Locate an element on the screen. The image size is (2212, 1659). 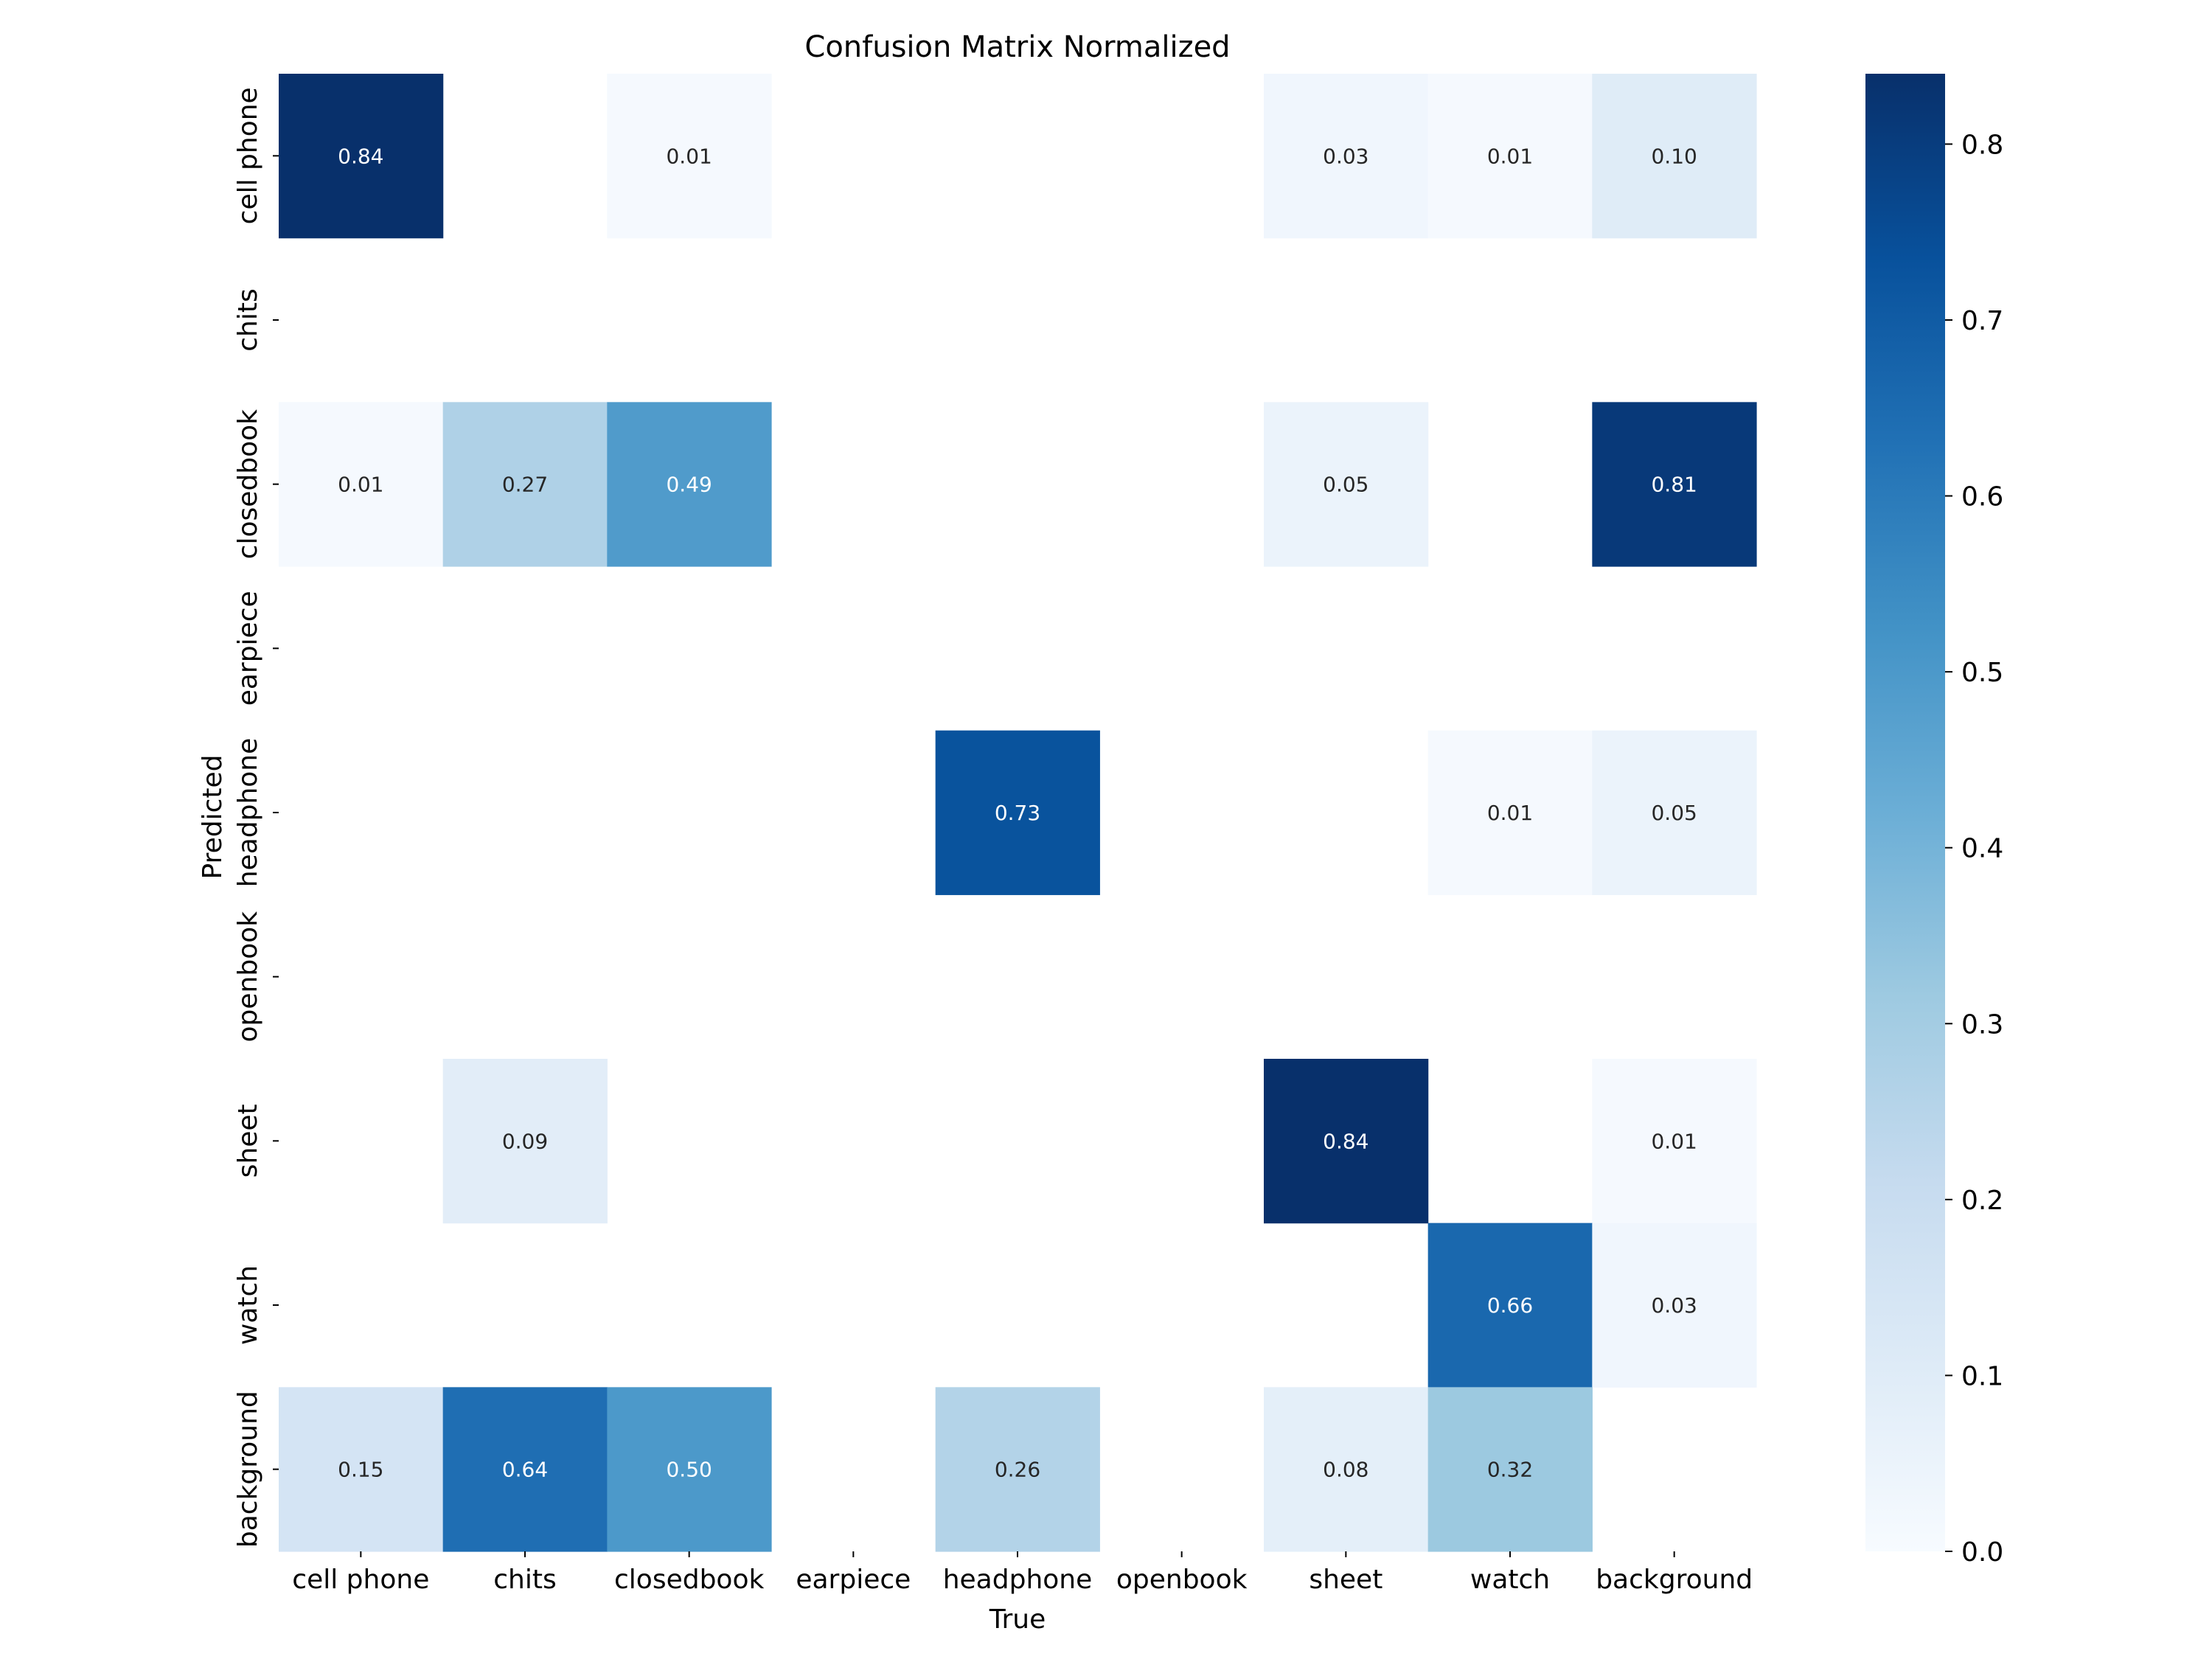
x-tick-label: watch is located at coordinates (1510, 1580).